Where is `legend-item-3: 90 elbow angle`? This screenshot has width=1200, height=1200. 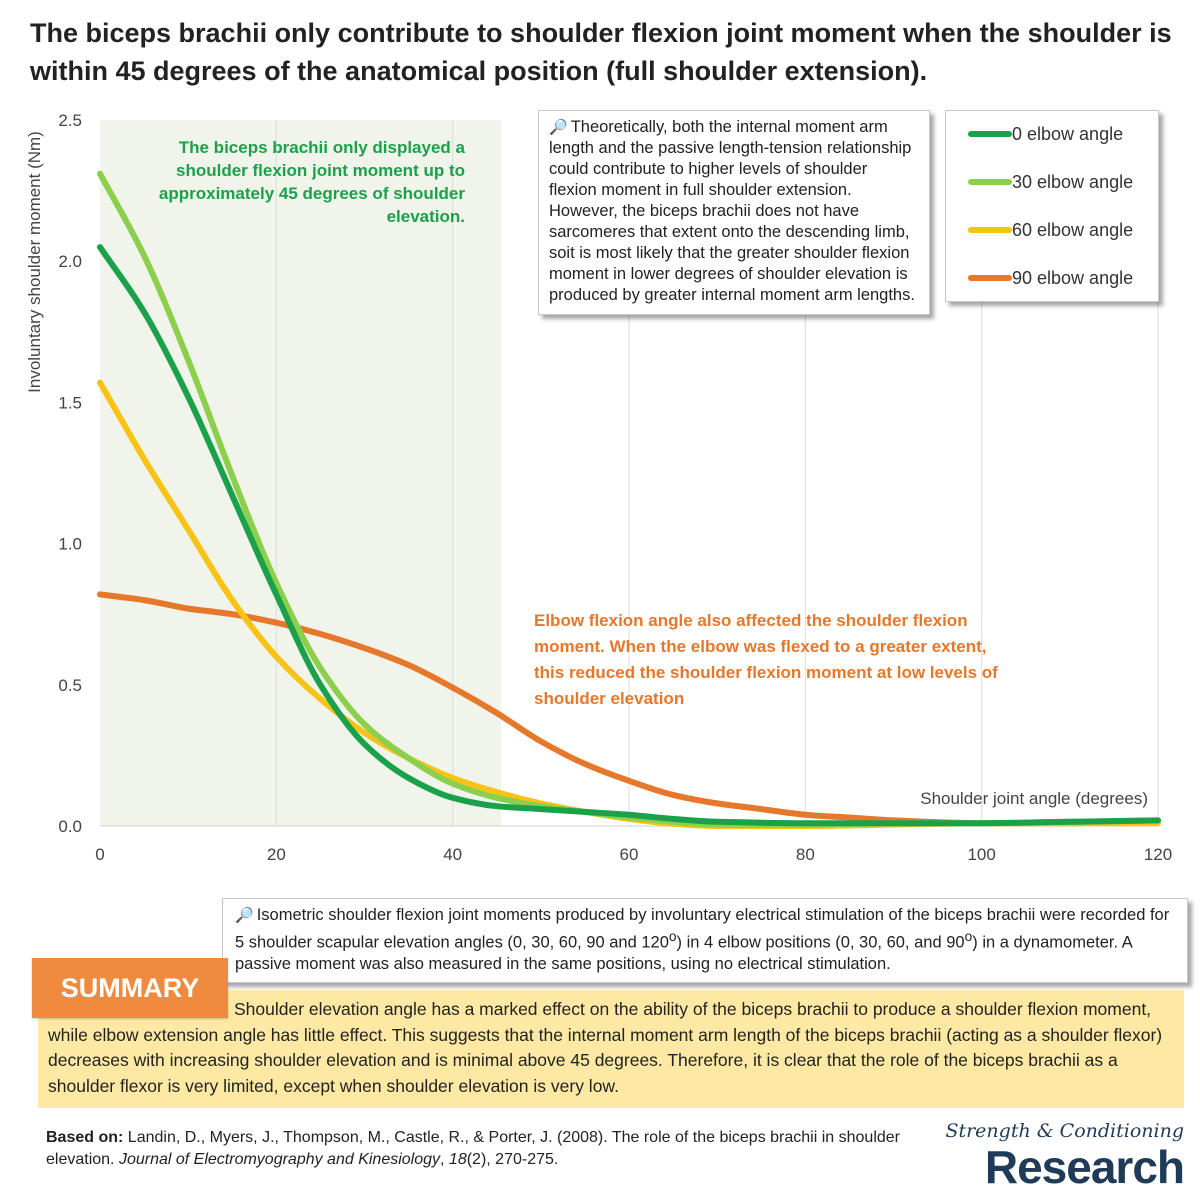
legend-item-3: 90 elbow angle is located at coordinates (1050, 278).